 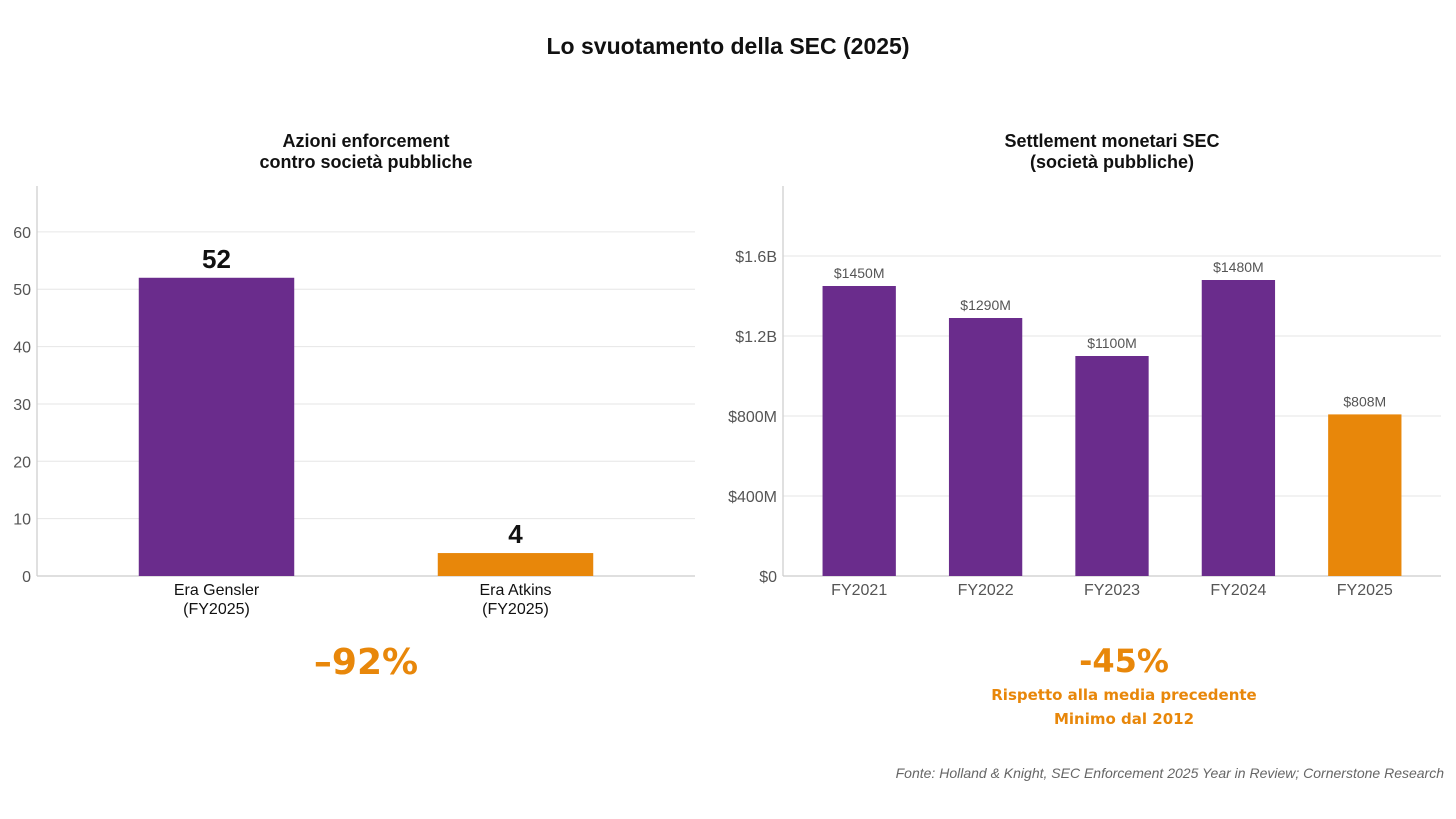 I want to click on settlements-callout-note-1: Rispetto alla media precedente, so click(x=1124, y=695).